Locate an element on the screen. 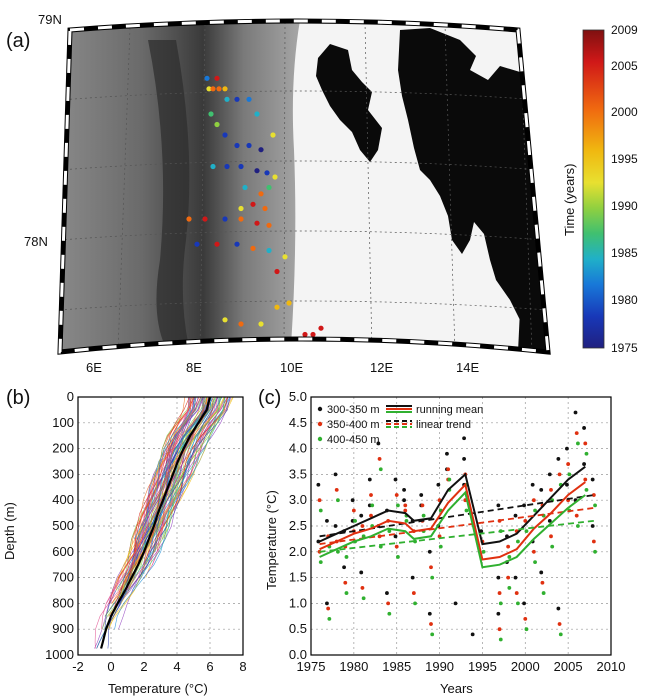  panel-b-profiles is located at coordinates (164, 522).